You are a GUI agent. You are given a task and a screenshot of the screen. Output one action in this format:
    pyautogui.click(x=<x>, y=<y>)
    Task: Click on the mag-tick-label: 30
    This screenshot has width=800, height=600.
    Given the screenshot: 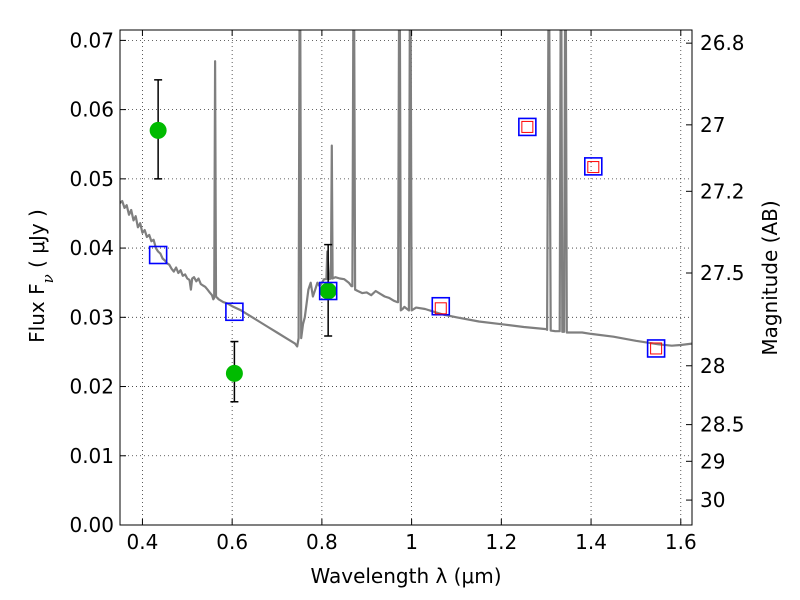 What is the action you would take?
    pyautogui.click(x=712, y=500)
    